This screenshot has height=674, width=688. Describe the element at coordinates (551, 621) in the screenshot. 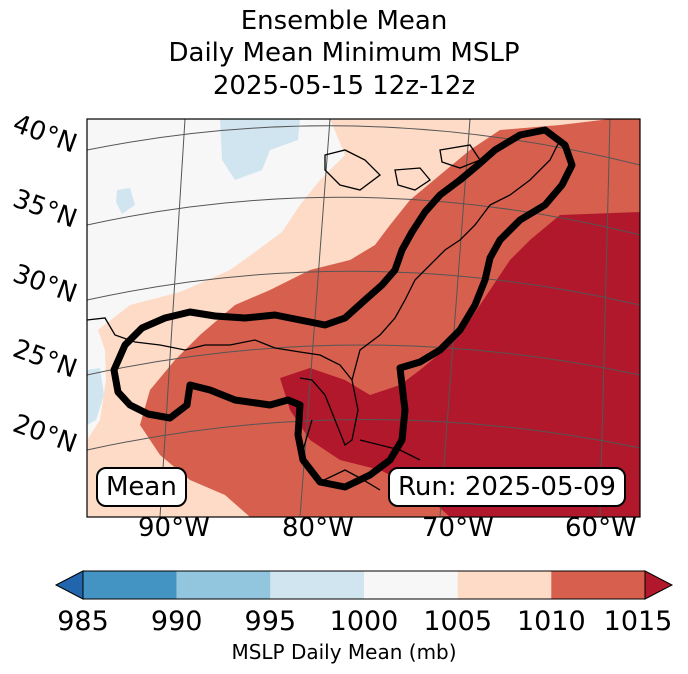

I see `colorbar-tick-1010: 1010` at that location.